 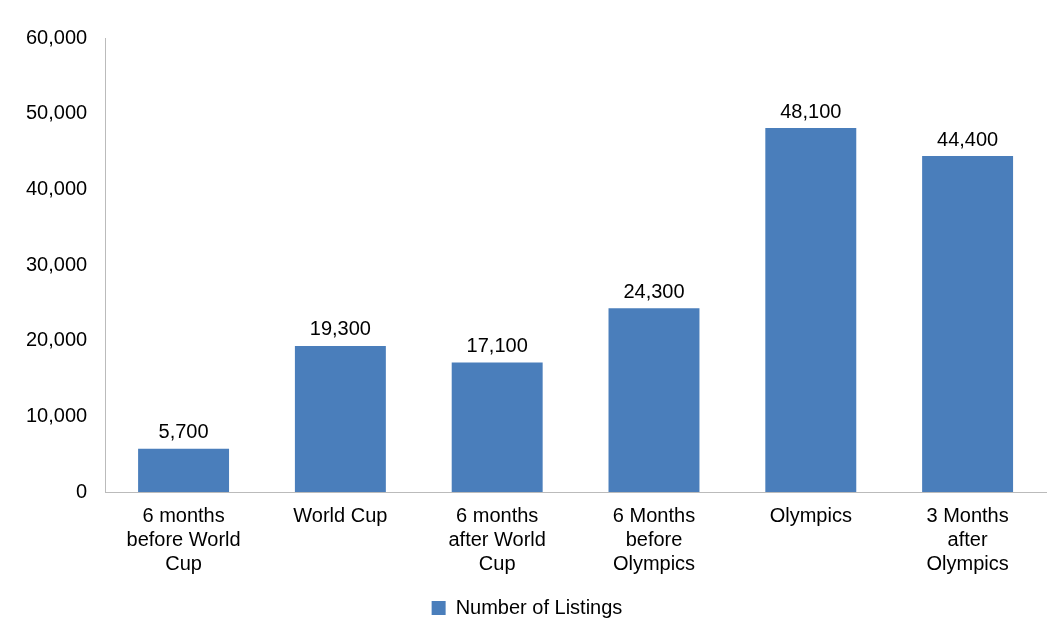 What do you see at coordinates (340, 328) in the screenshot?
I see `data-label: 19,300` at bounding box center [340, 328].